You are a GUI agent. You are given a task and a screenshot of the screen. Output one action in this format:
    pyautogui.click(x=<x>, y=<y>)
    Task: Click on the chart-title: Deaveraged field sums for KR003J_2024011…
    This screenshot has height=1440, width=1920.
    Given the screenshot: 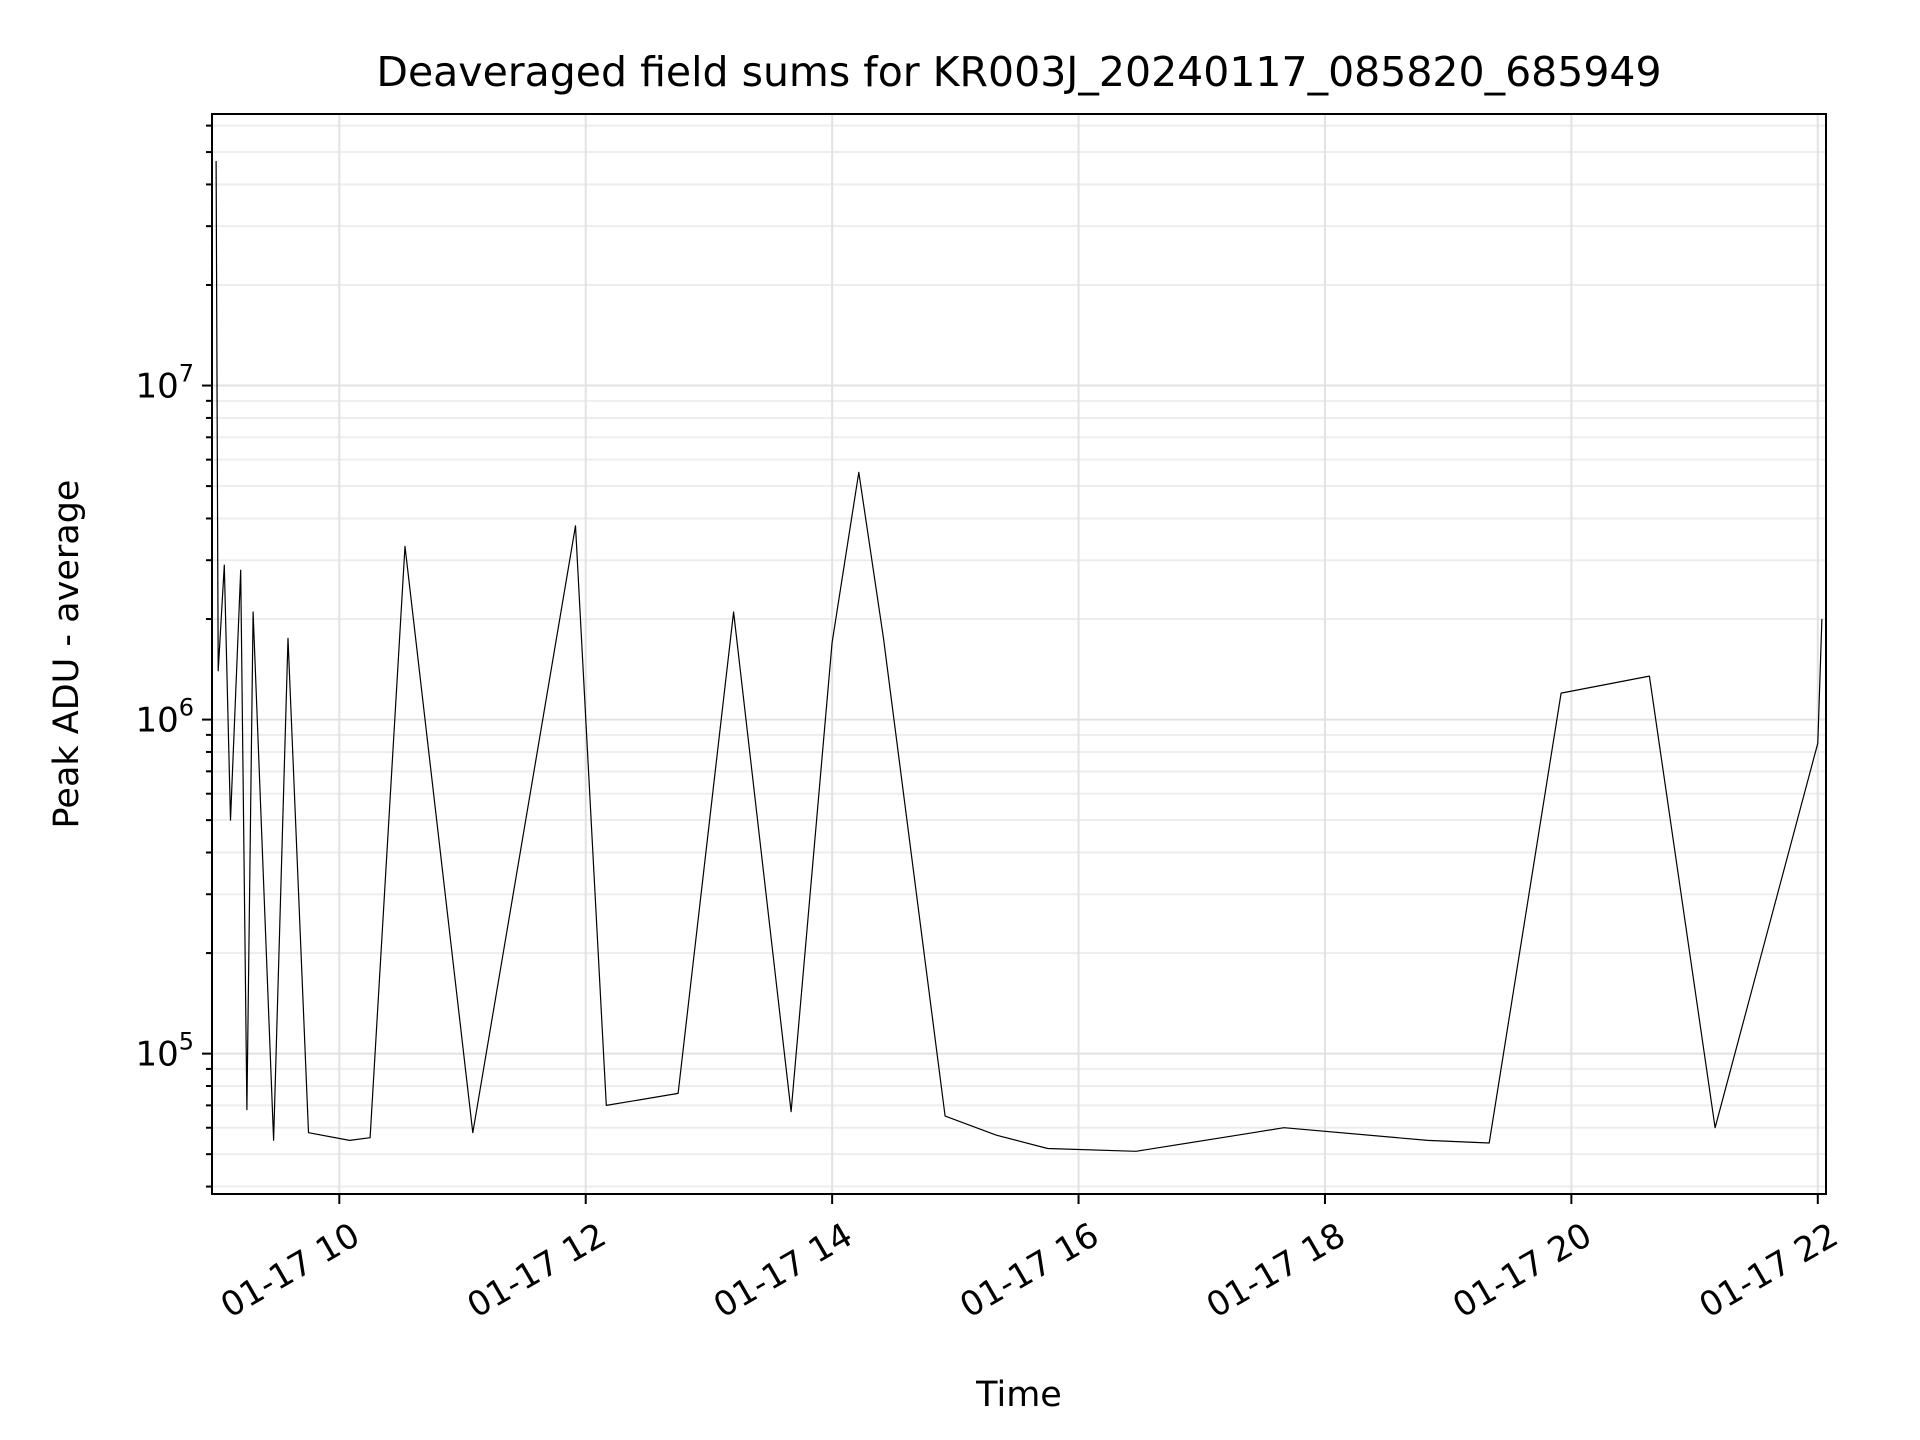 What is the action you would take?
    pyautogui.click(x=1018, y=72)
    